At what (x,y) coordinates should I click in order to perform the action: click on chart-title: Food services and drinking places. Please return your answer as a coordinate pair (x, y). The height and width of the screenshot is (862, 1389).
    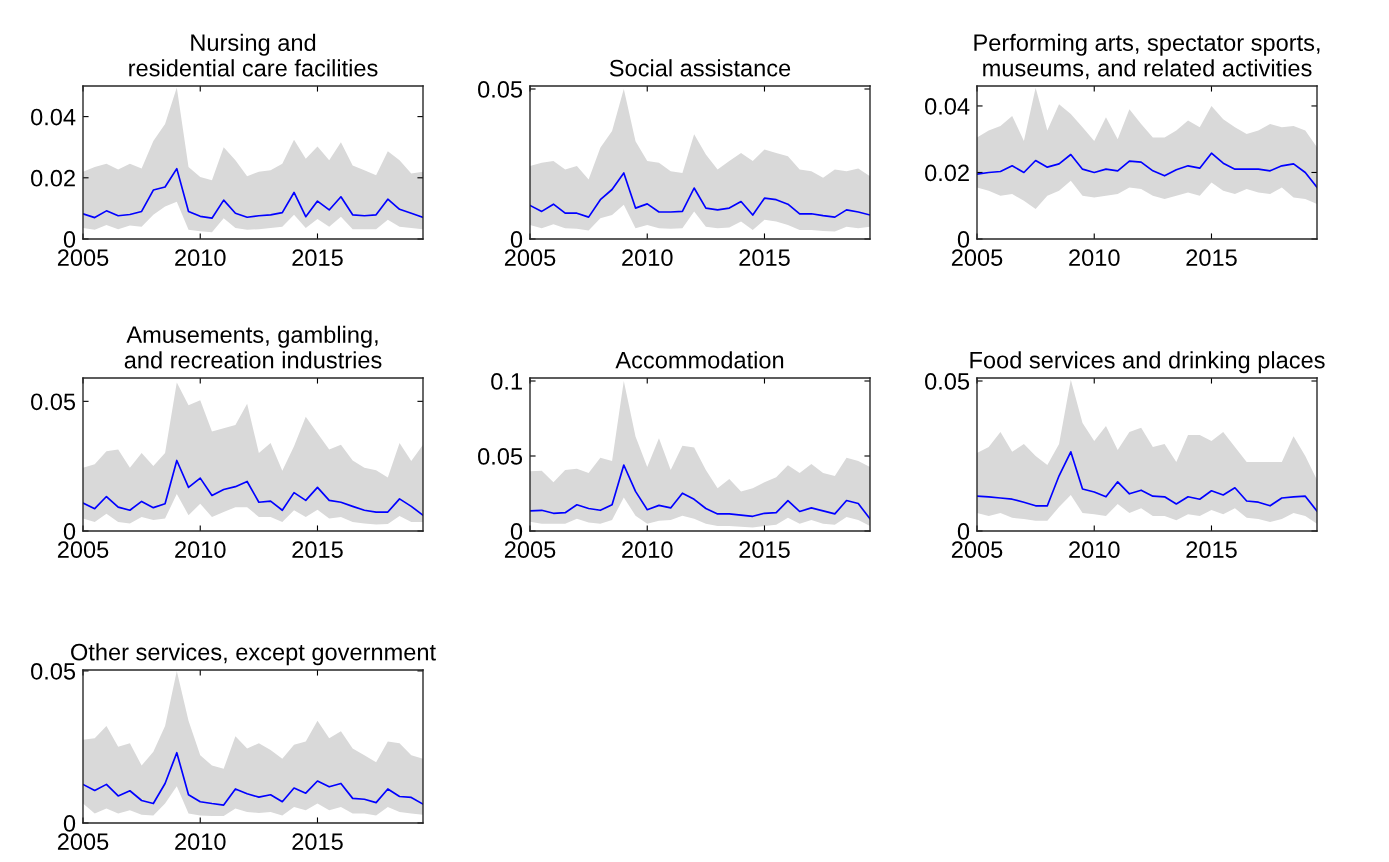
    Looking at the image, I should click on (1147, 362).